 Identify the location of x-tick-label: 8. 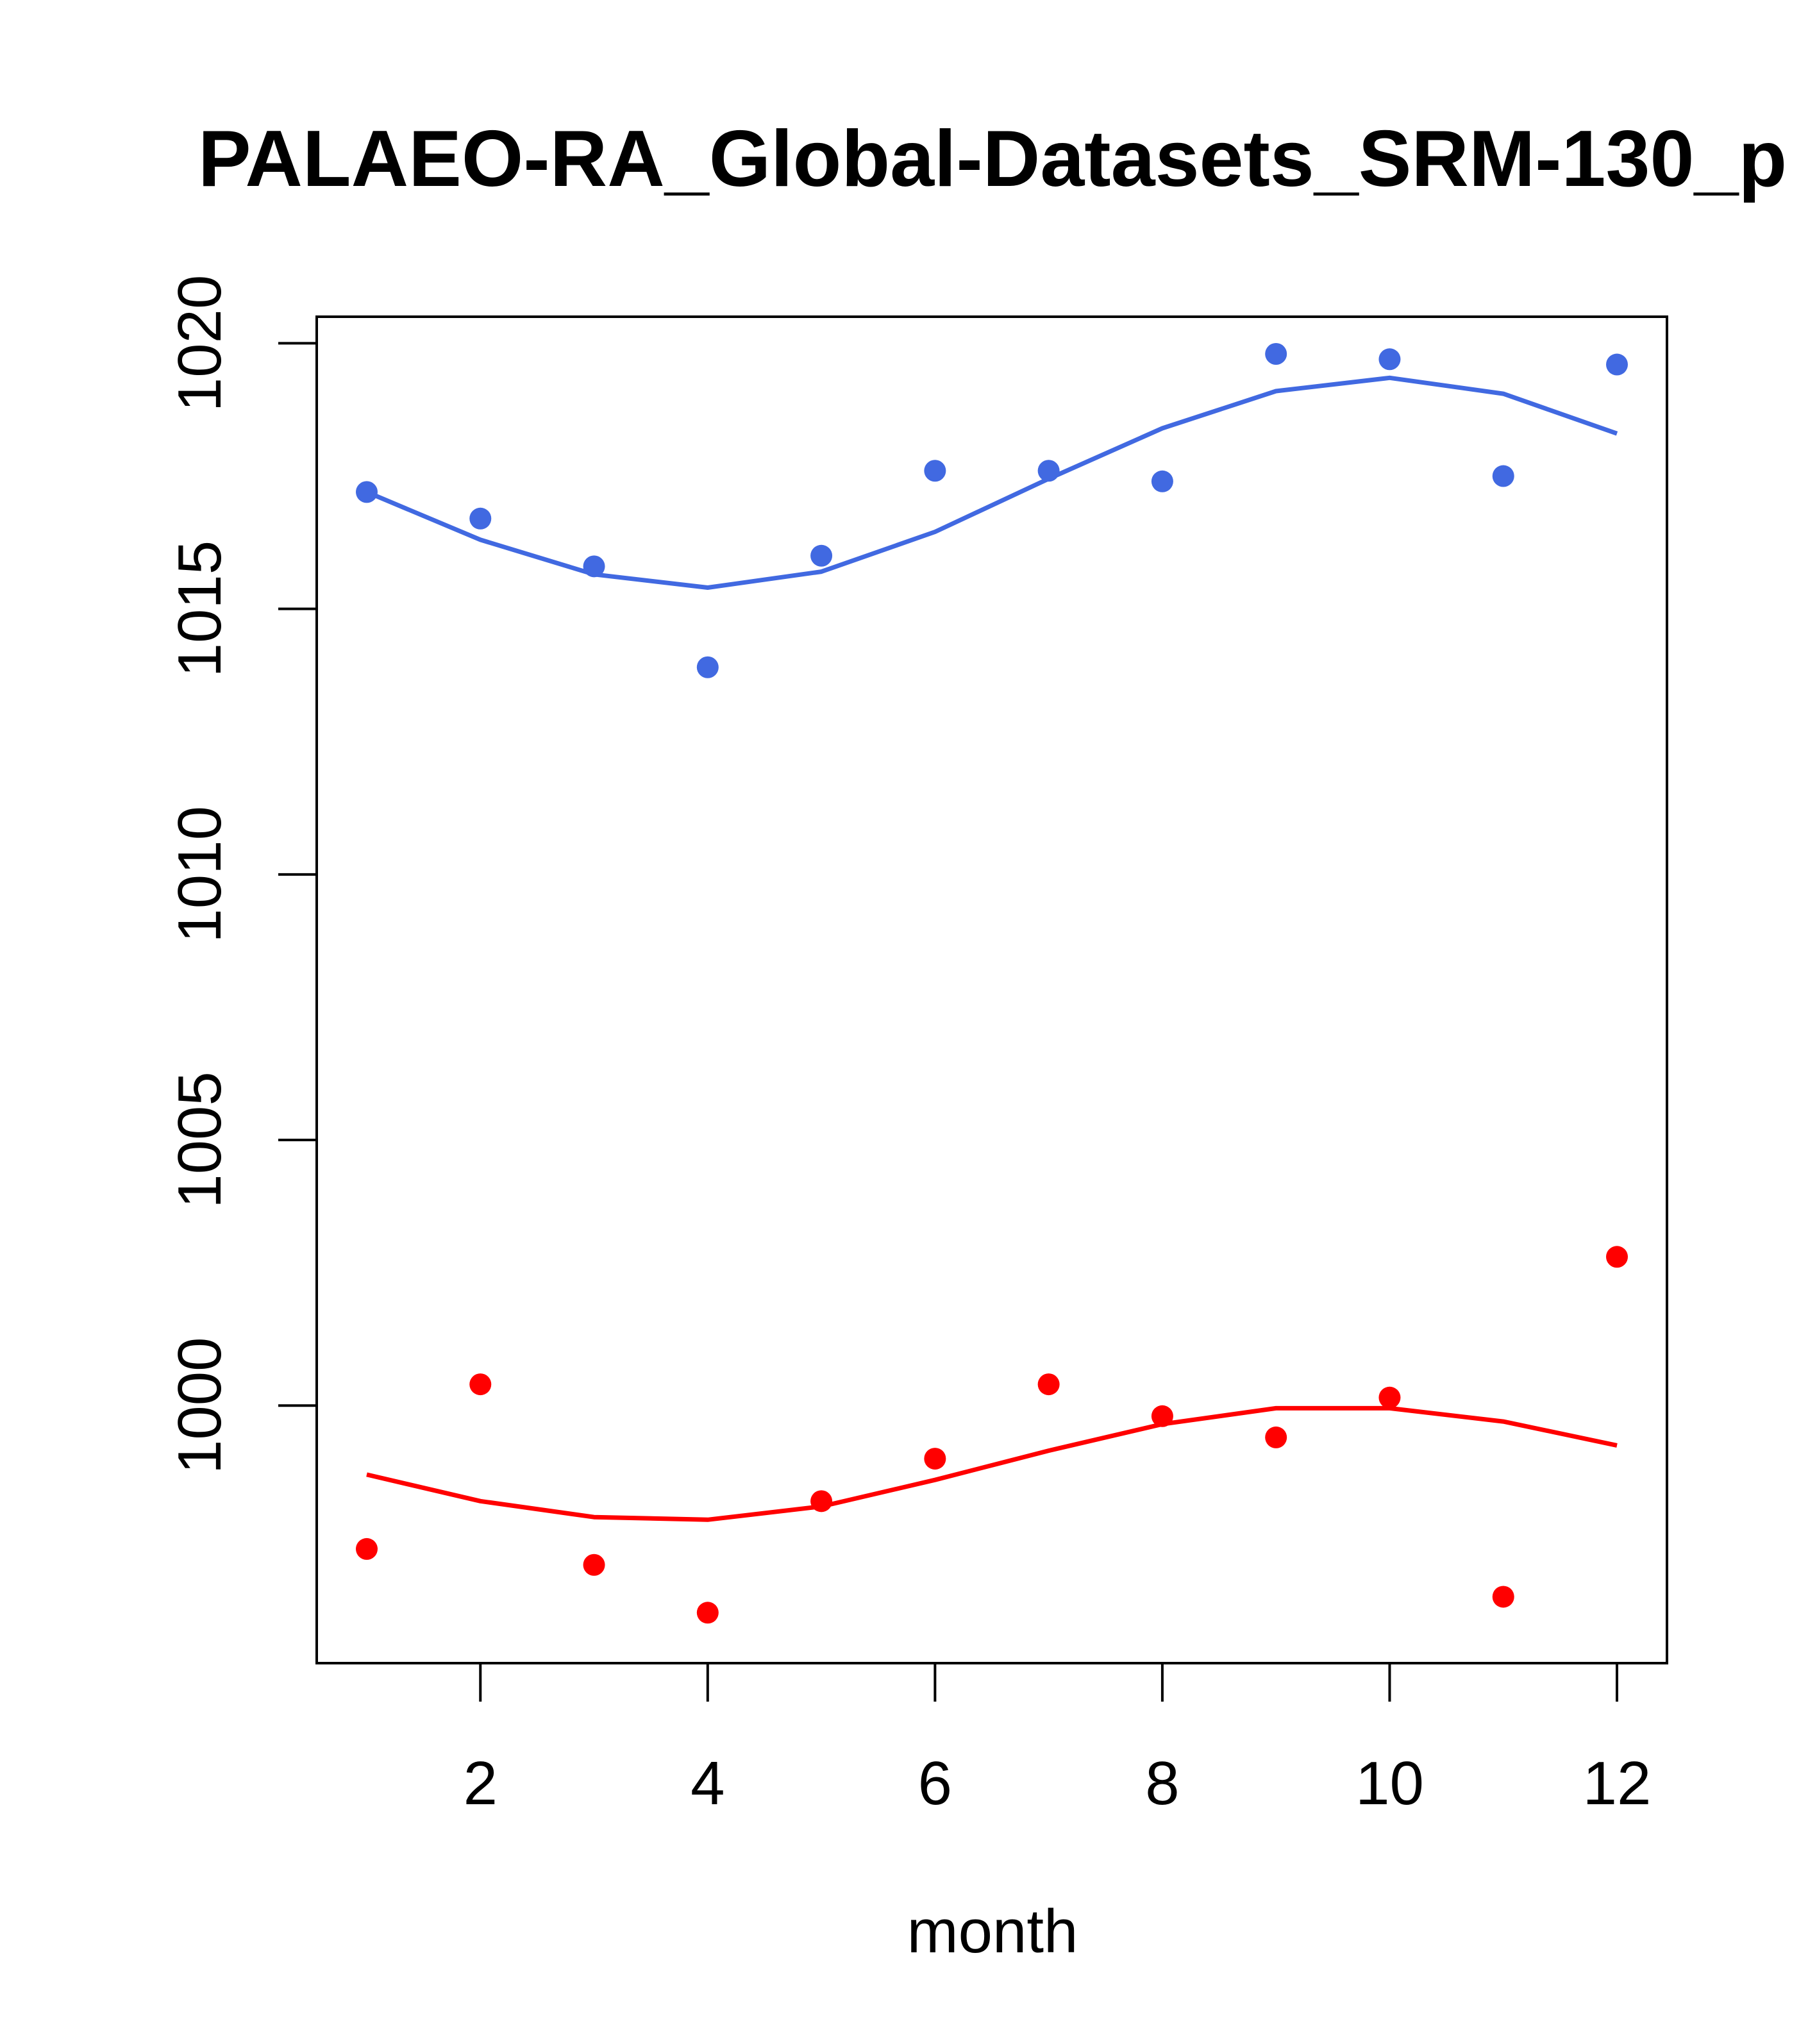
(1162, 1784).